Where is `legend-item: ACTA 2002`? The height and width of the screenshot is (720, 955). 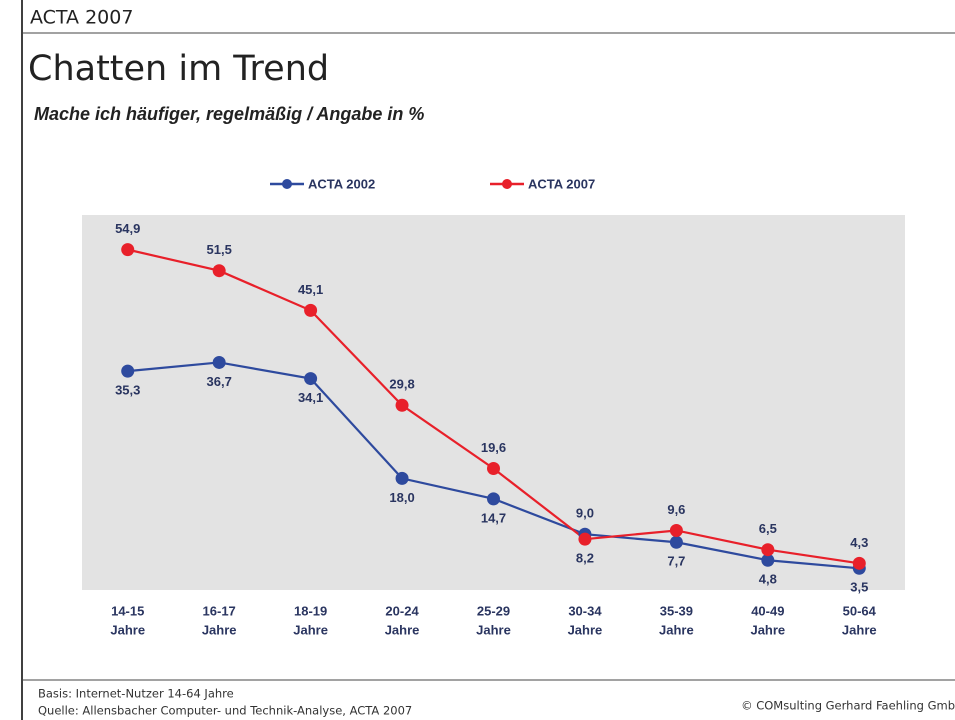 legend-item: ACTA 2002 is located at coordinates (322, 183).